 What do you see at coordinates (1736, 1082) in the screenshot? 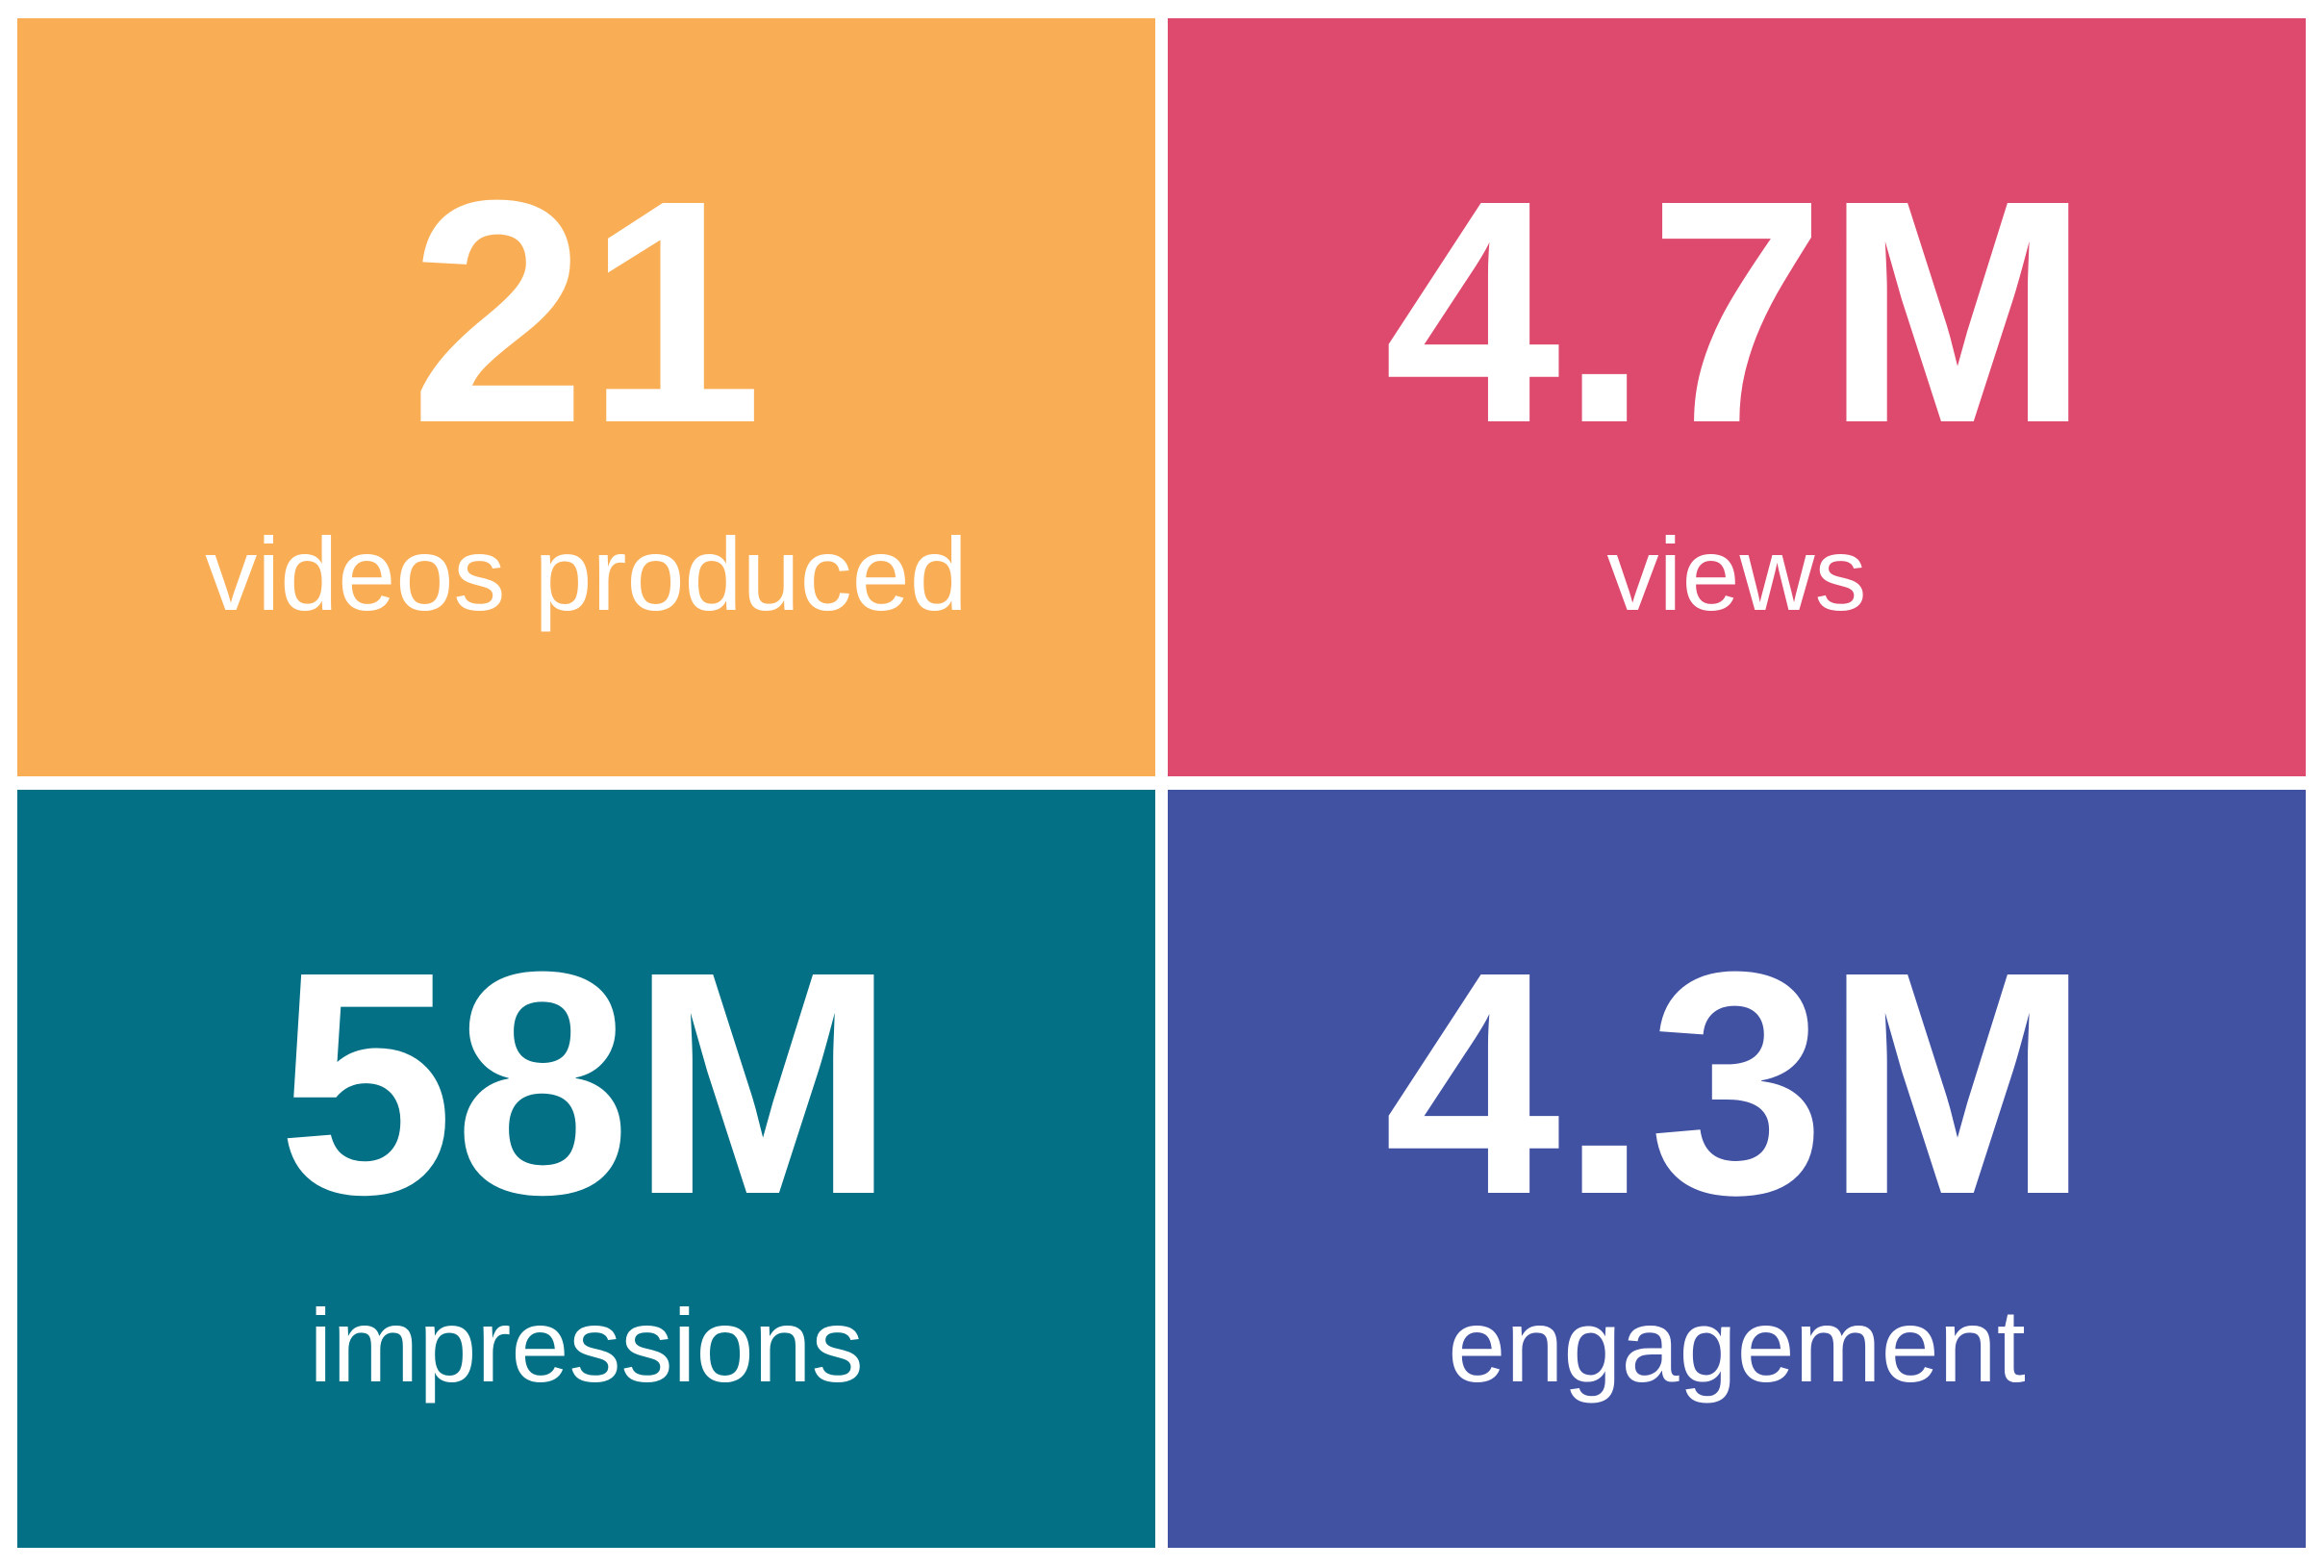
I see `stat-value: 4.3M` at bounding box center [1736, 1082].